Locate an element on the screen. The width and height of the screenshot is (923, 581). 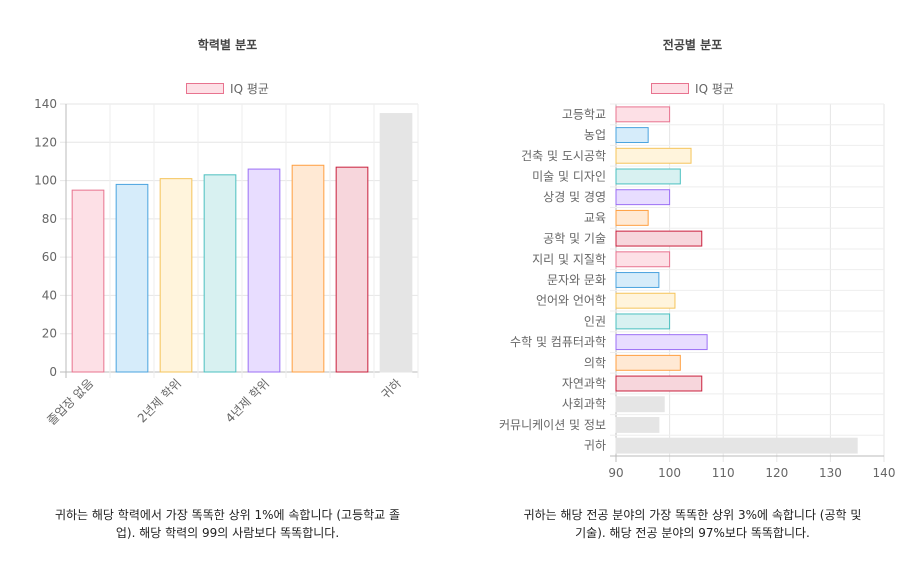
y-tick-label: 문자와 문화 is located at coordinates (576, 280).